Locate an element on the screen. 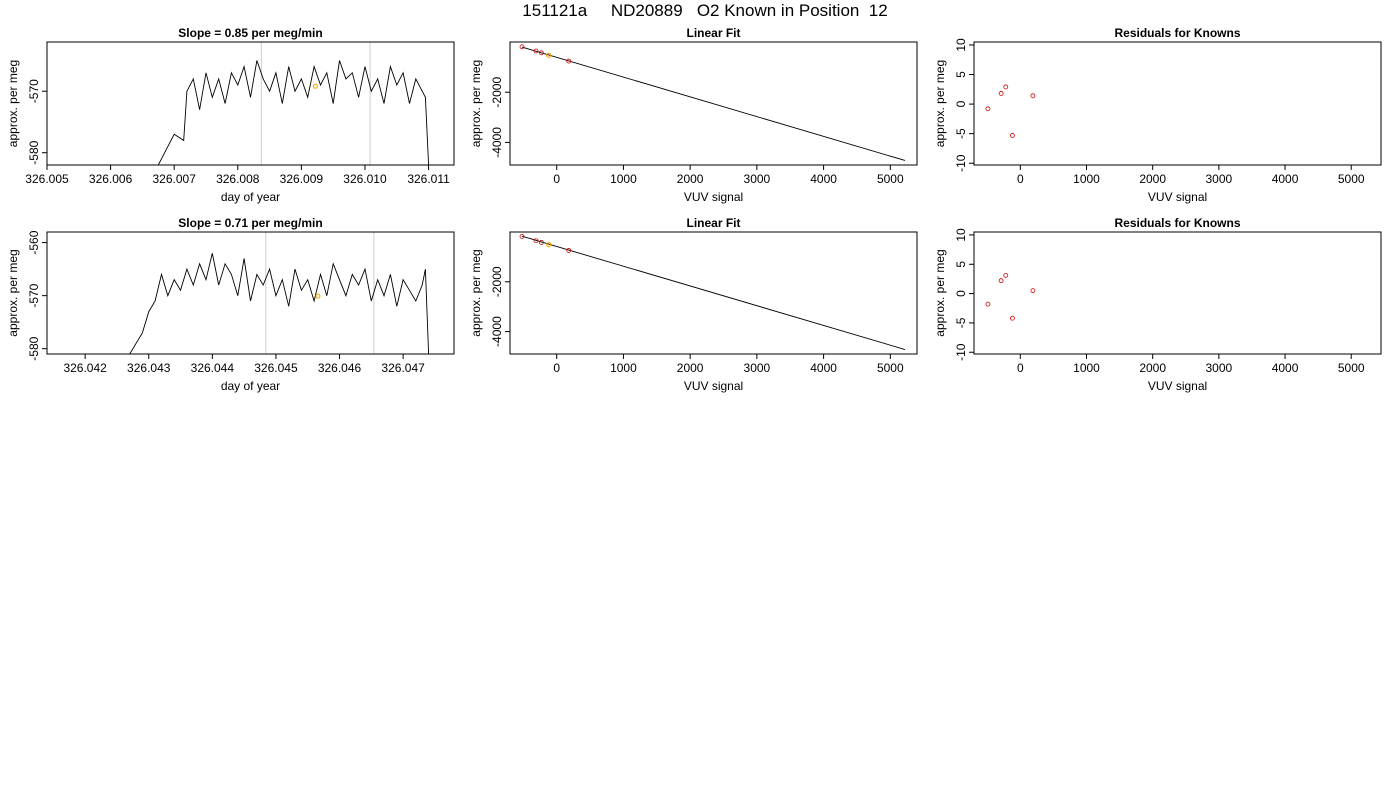 The width and height of the screenshot is (1400, 800). x-tick-label: 326.010 is located at coordinates (365, 179).